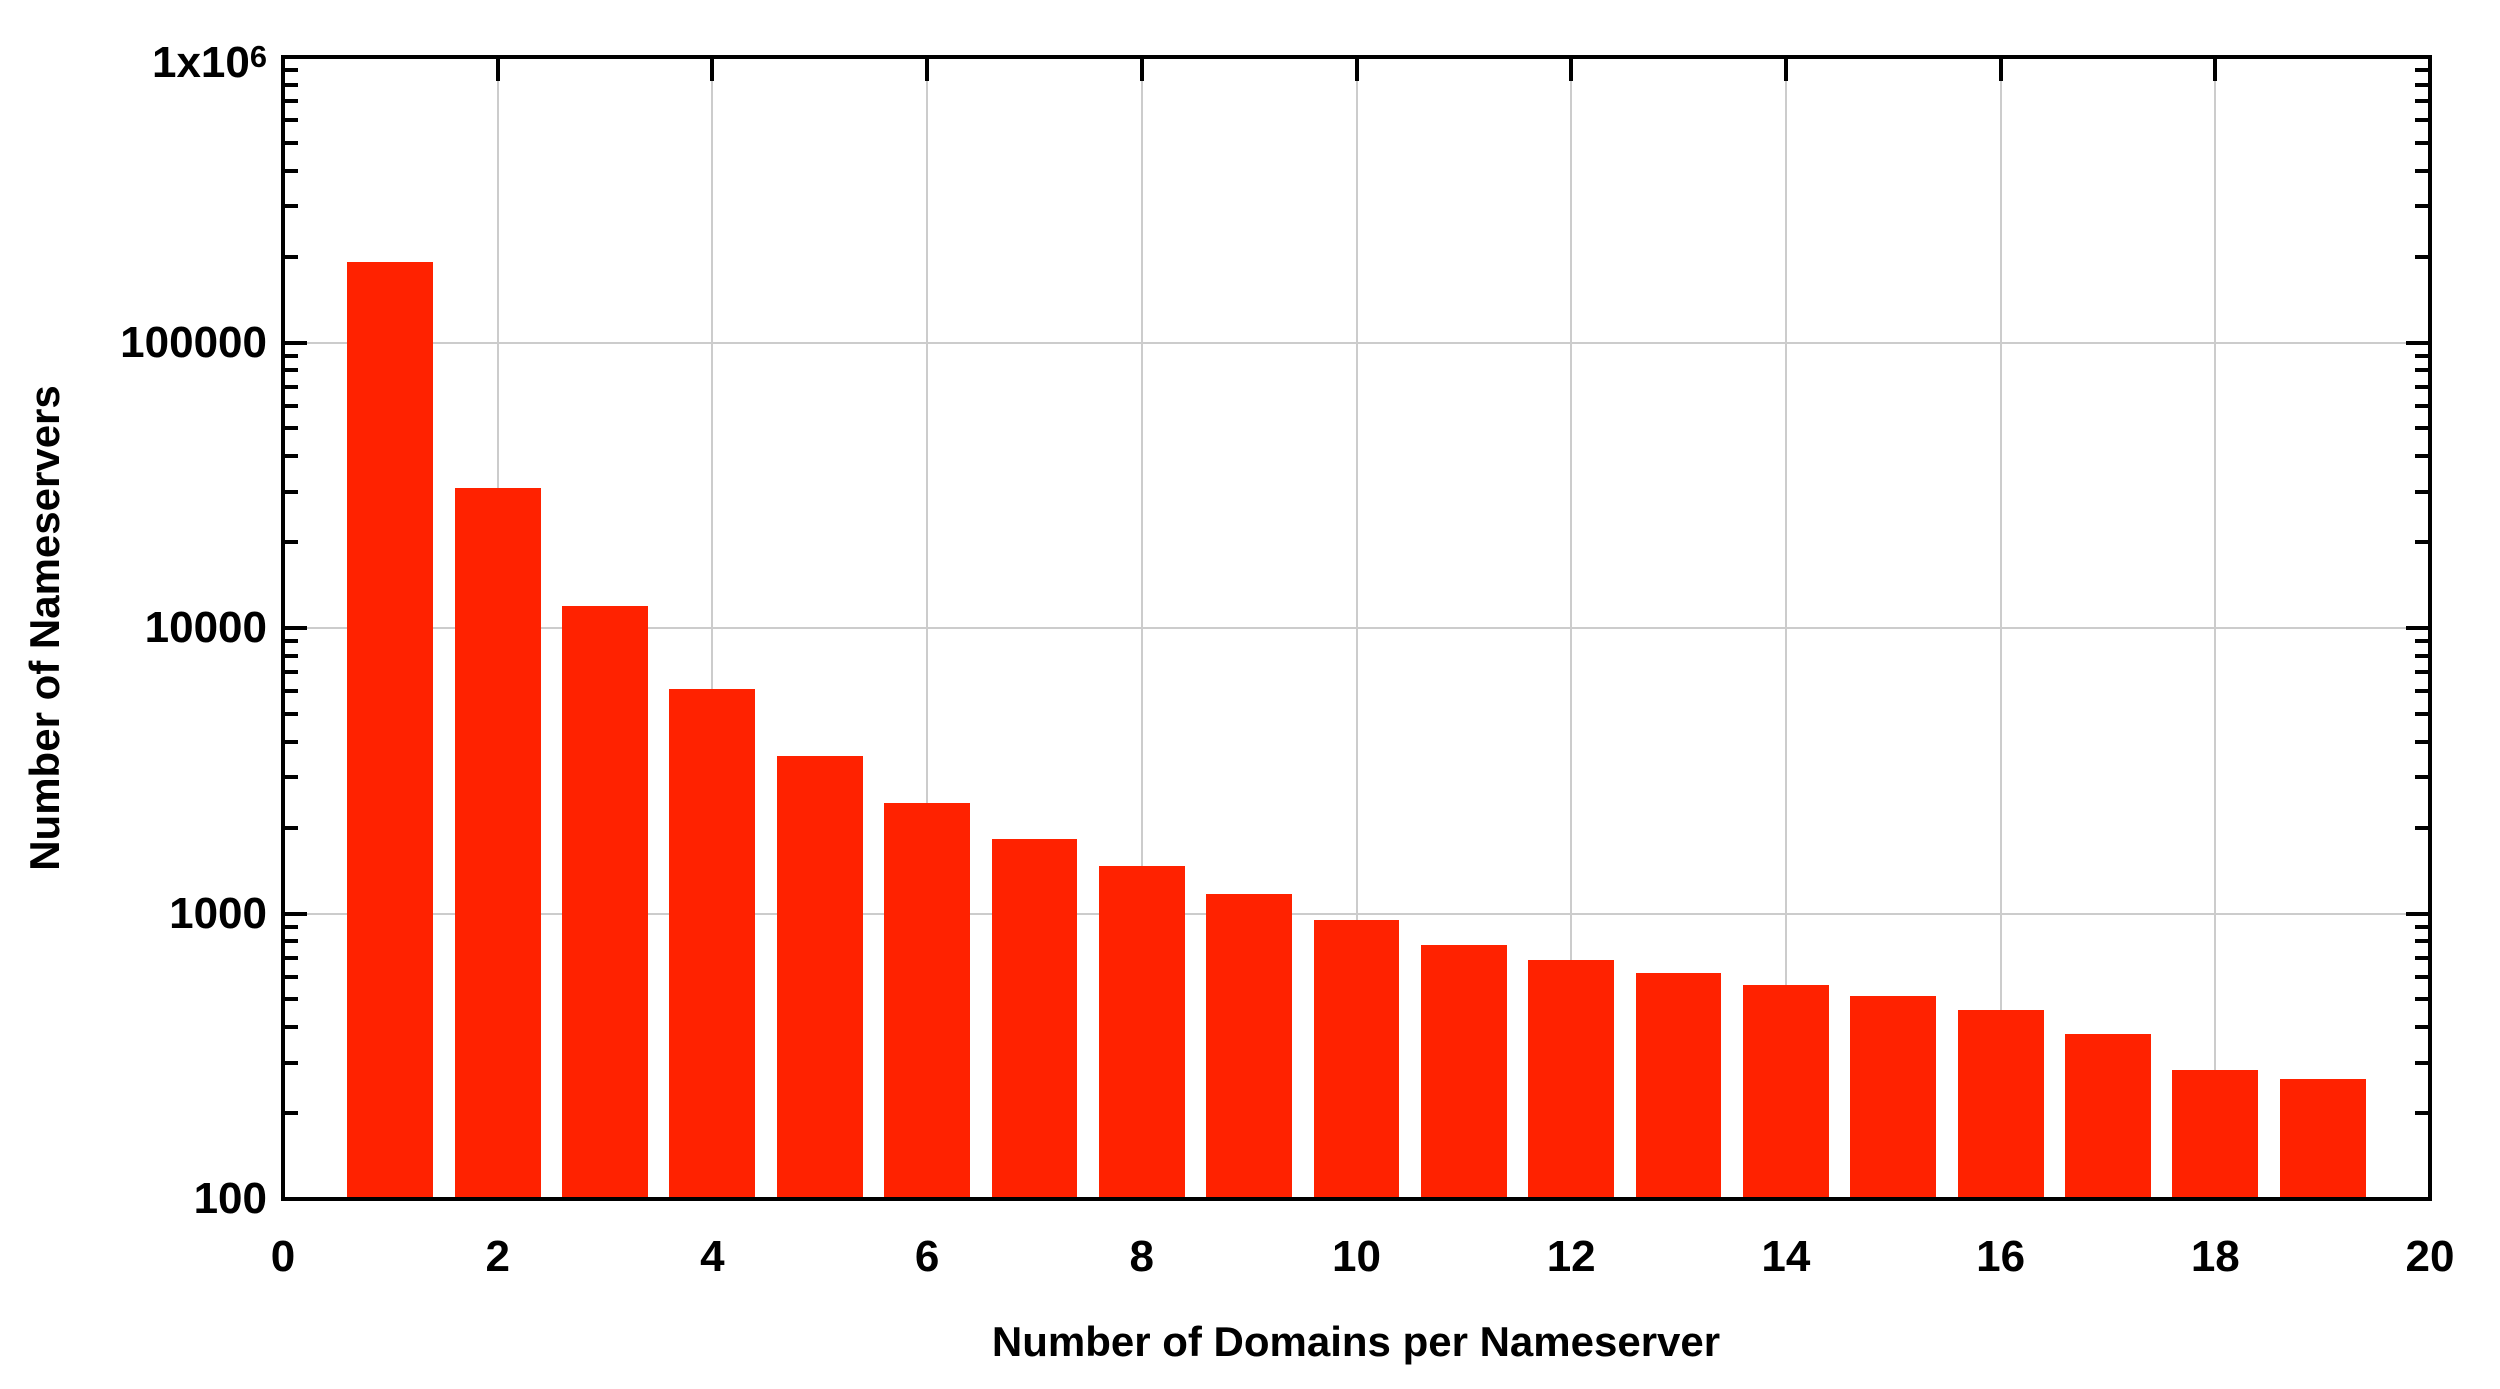  What do you see at coordinates (1786, 1256) in the screenshot?
I see `x-tick-label: 14` at bounding box center [1786, 1256].